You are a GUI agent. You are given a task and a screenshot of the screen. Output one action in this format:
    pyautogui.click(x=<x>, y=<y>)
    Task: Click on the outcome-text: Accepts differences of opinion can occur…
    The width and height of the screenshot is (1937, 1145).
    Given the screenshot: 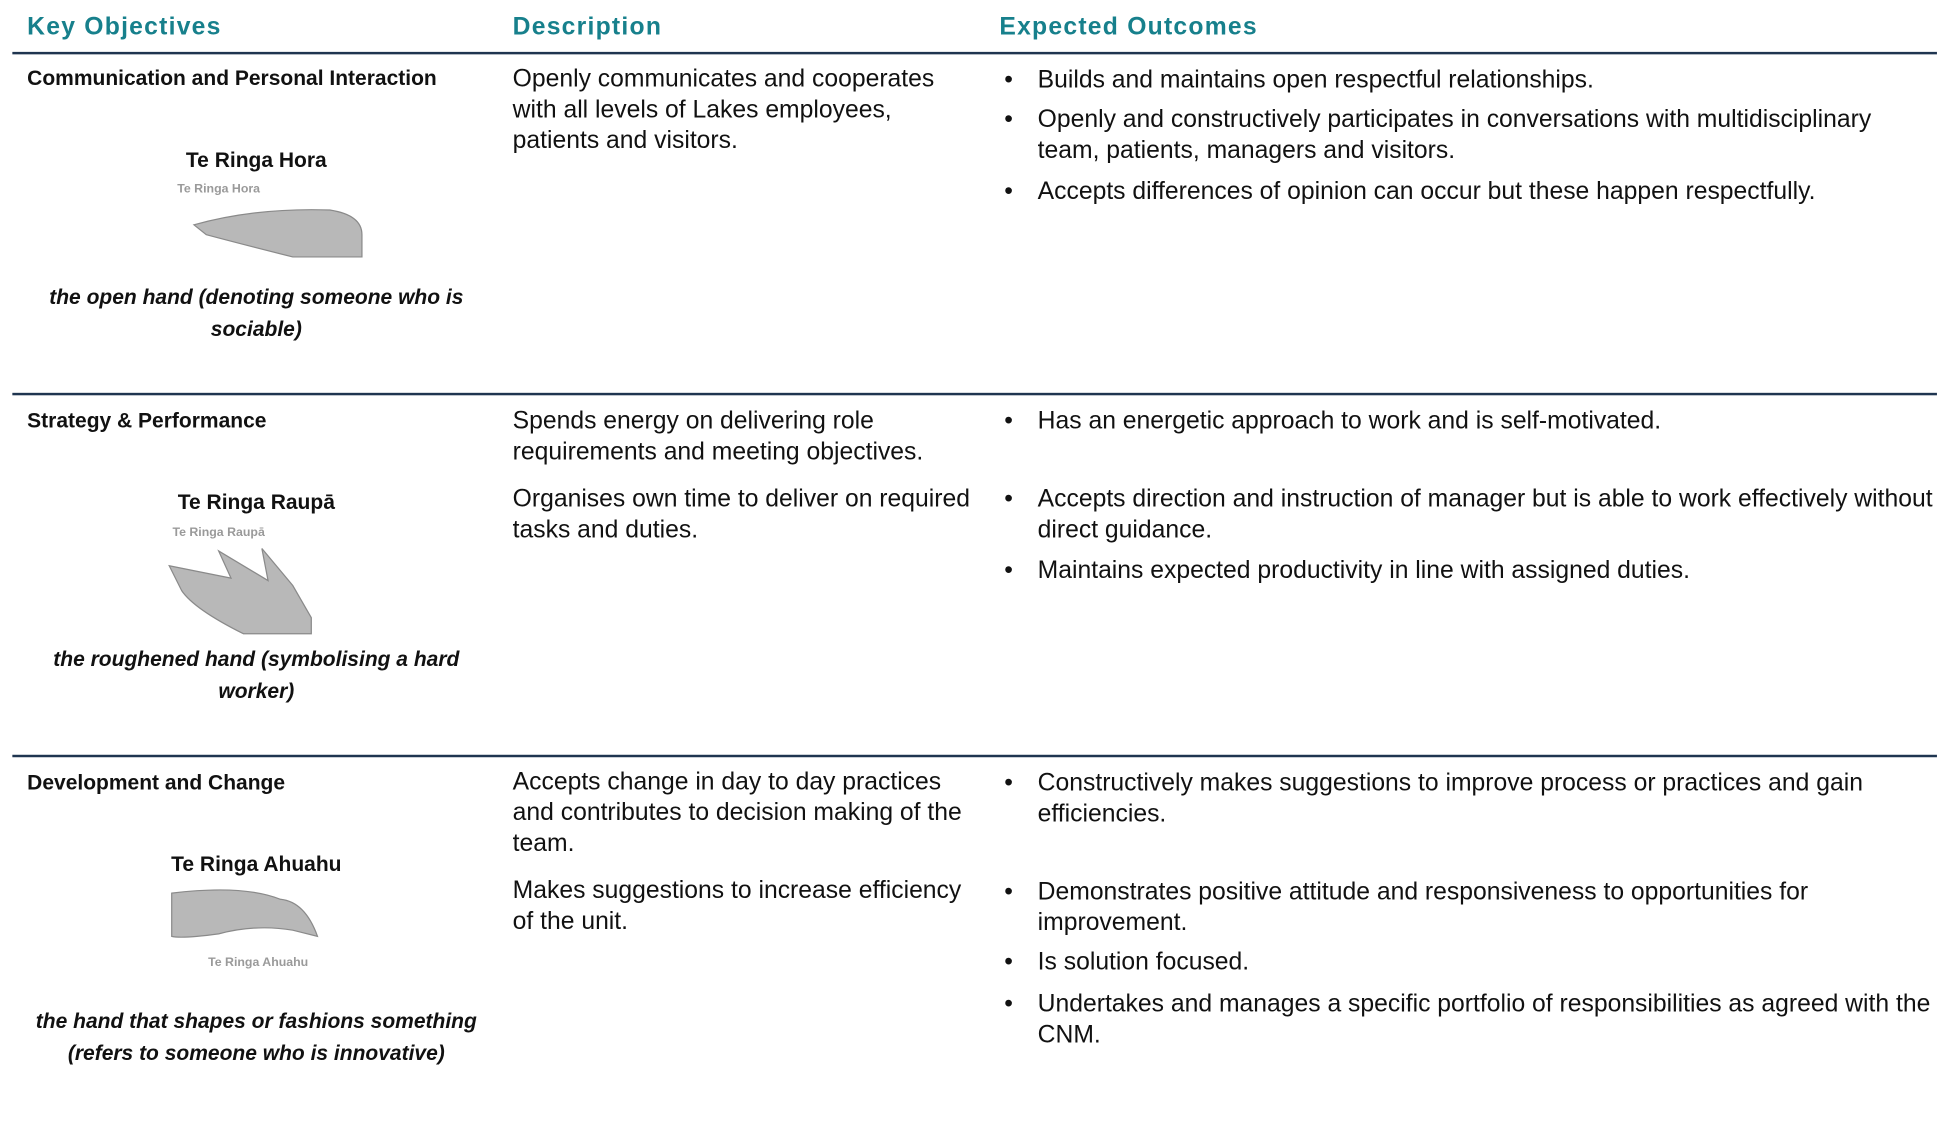 What is the action you would take?
    pyautogui.click(x=1426, y=191)
    